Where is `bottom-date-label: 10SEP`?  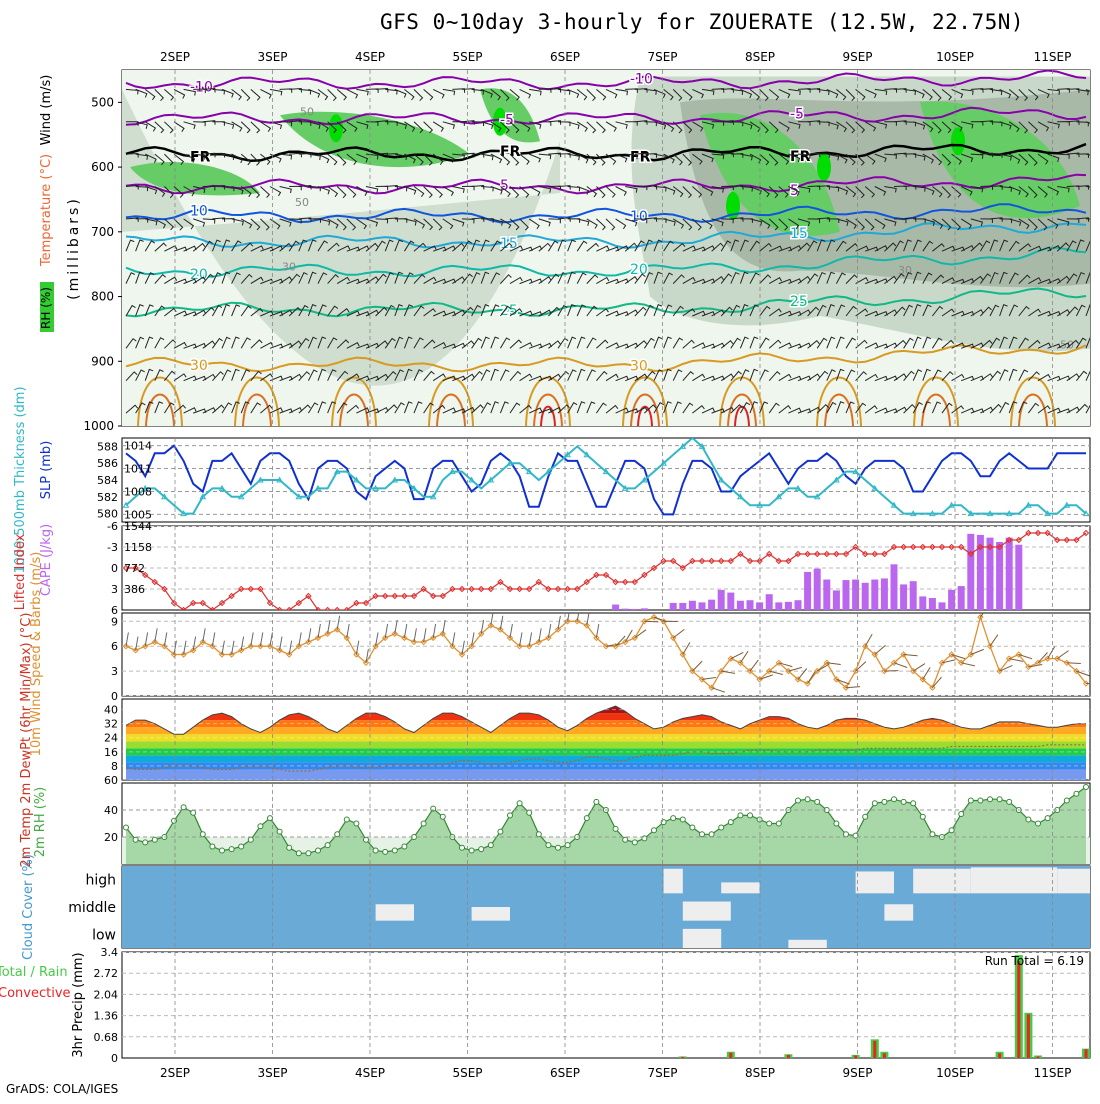
bottom-date-label: 10SEP is located at coordinates (955, 1073).